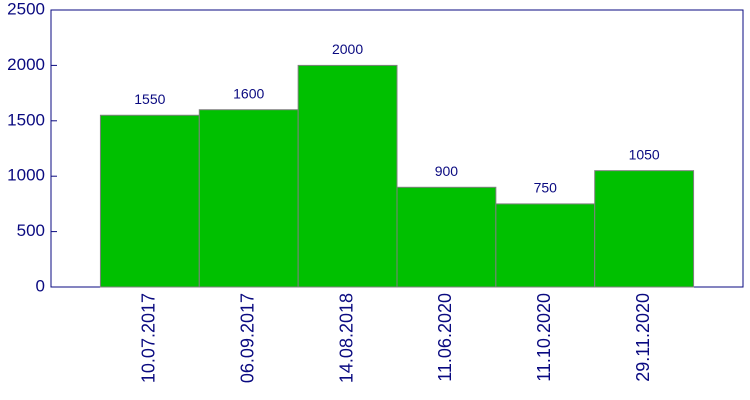 The image size is (750, 400). Describe the element at coordinates (26, 9) in the screenshot. I see `y-tick-label: 2500` at that location.